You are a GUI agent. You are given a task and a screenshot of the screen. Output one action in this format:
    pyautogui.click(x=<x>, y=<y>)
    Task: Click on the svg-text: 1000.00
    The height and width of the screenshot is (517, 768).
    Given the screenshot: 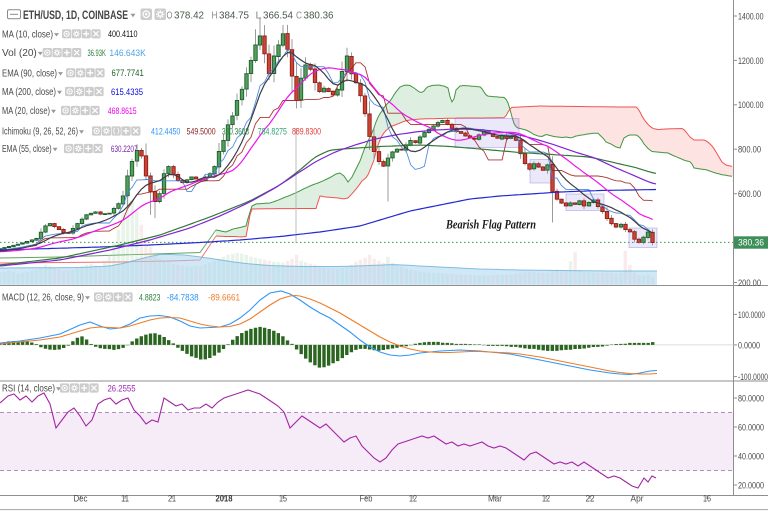 What is the action you would take?
    pyautogui.click(x=751, y=105)
    